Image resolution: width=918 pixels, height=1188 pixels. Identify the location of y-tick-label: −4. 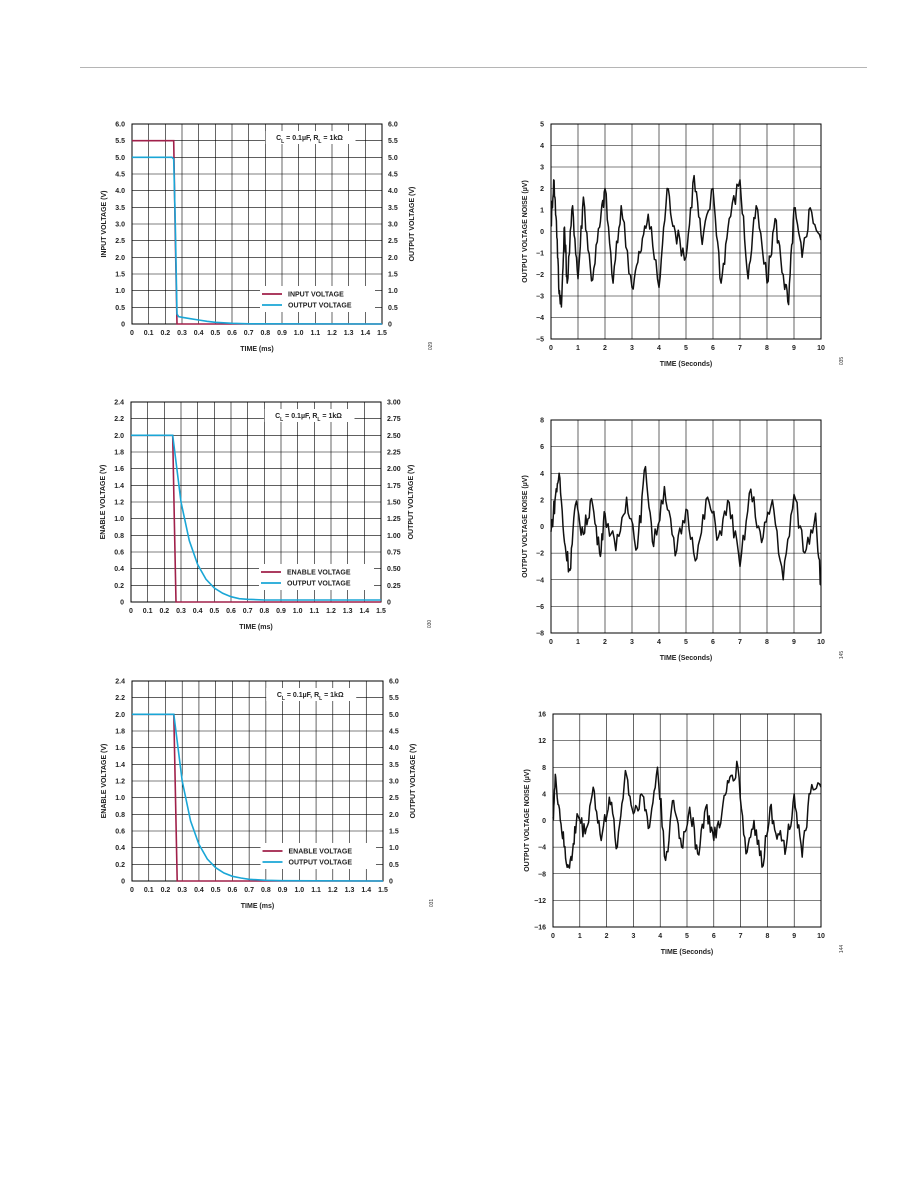
(542, 848).